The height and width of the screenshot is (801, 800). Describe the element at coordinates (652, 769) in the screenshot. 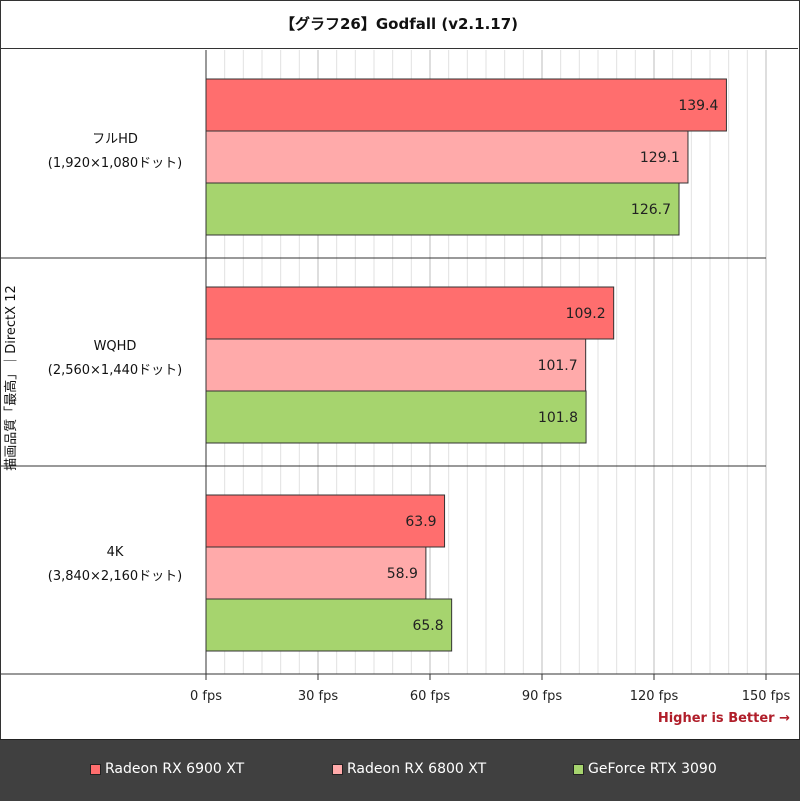

I see `legend-label: GeForce RTX 3090` at that location.